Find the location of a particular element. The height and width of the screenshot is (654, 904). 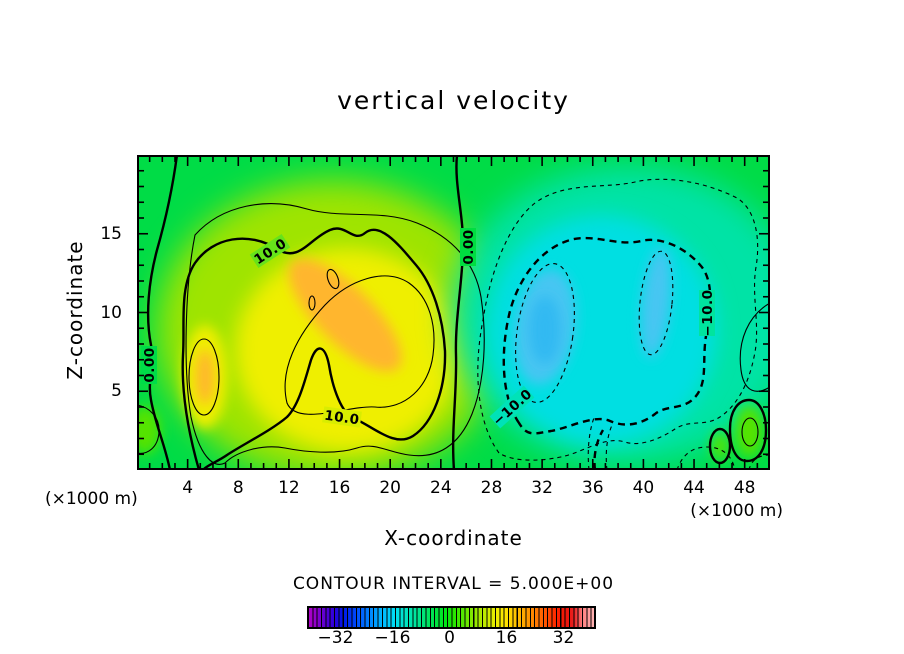

contour-line-pos10 is located at coordinates (314, 348).